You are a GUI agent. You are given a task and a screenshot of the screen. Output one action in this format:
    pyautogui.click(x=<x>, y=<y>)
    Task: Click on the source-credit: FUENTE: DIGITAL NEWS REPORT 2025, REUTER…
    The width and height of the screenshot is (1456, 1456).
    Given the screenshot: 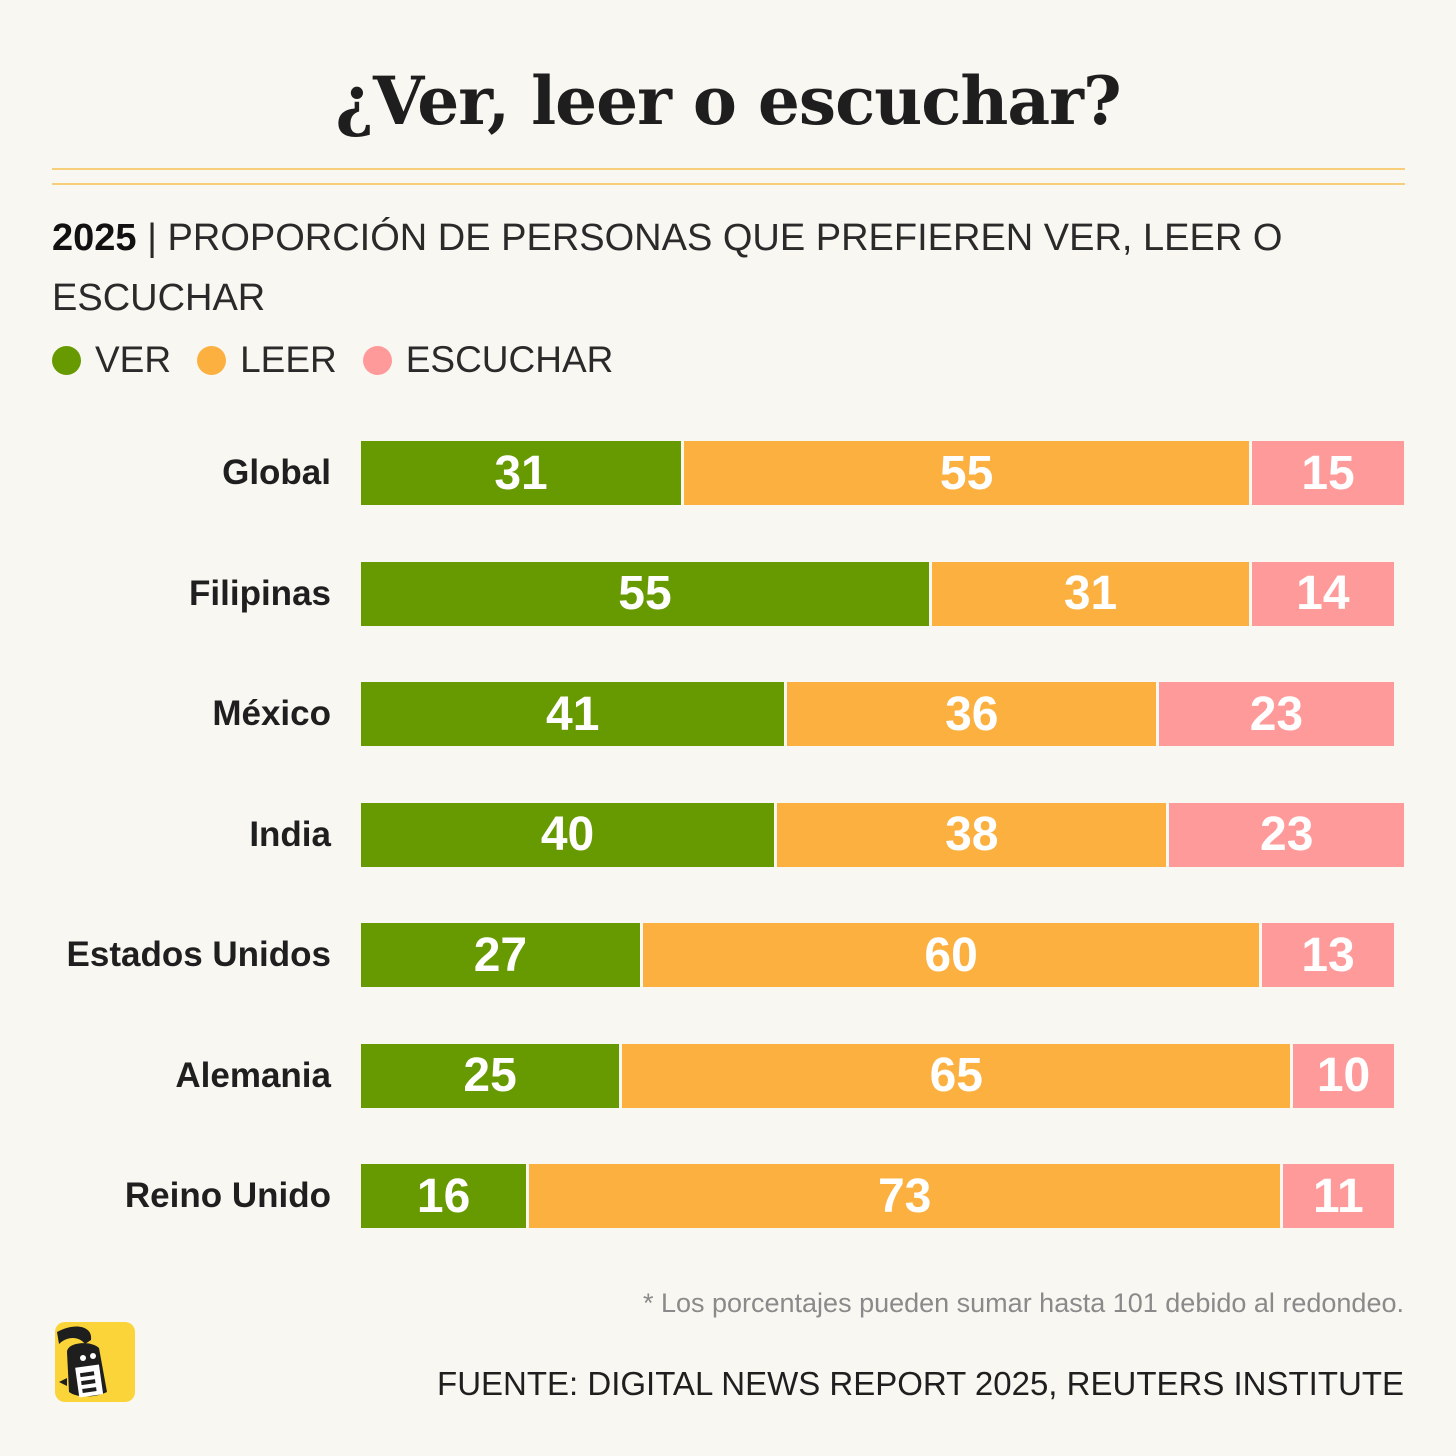 What is the action you would take?
    pyautogui.click(x=920, y=1383)
    